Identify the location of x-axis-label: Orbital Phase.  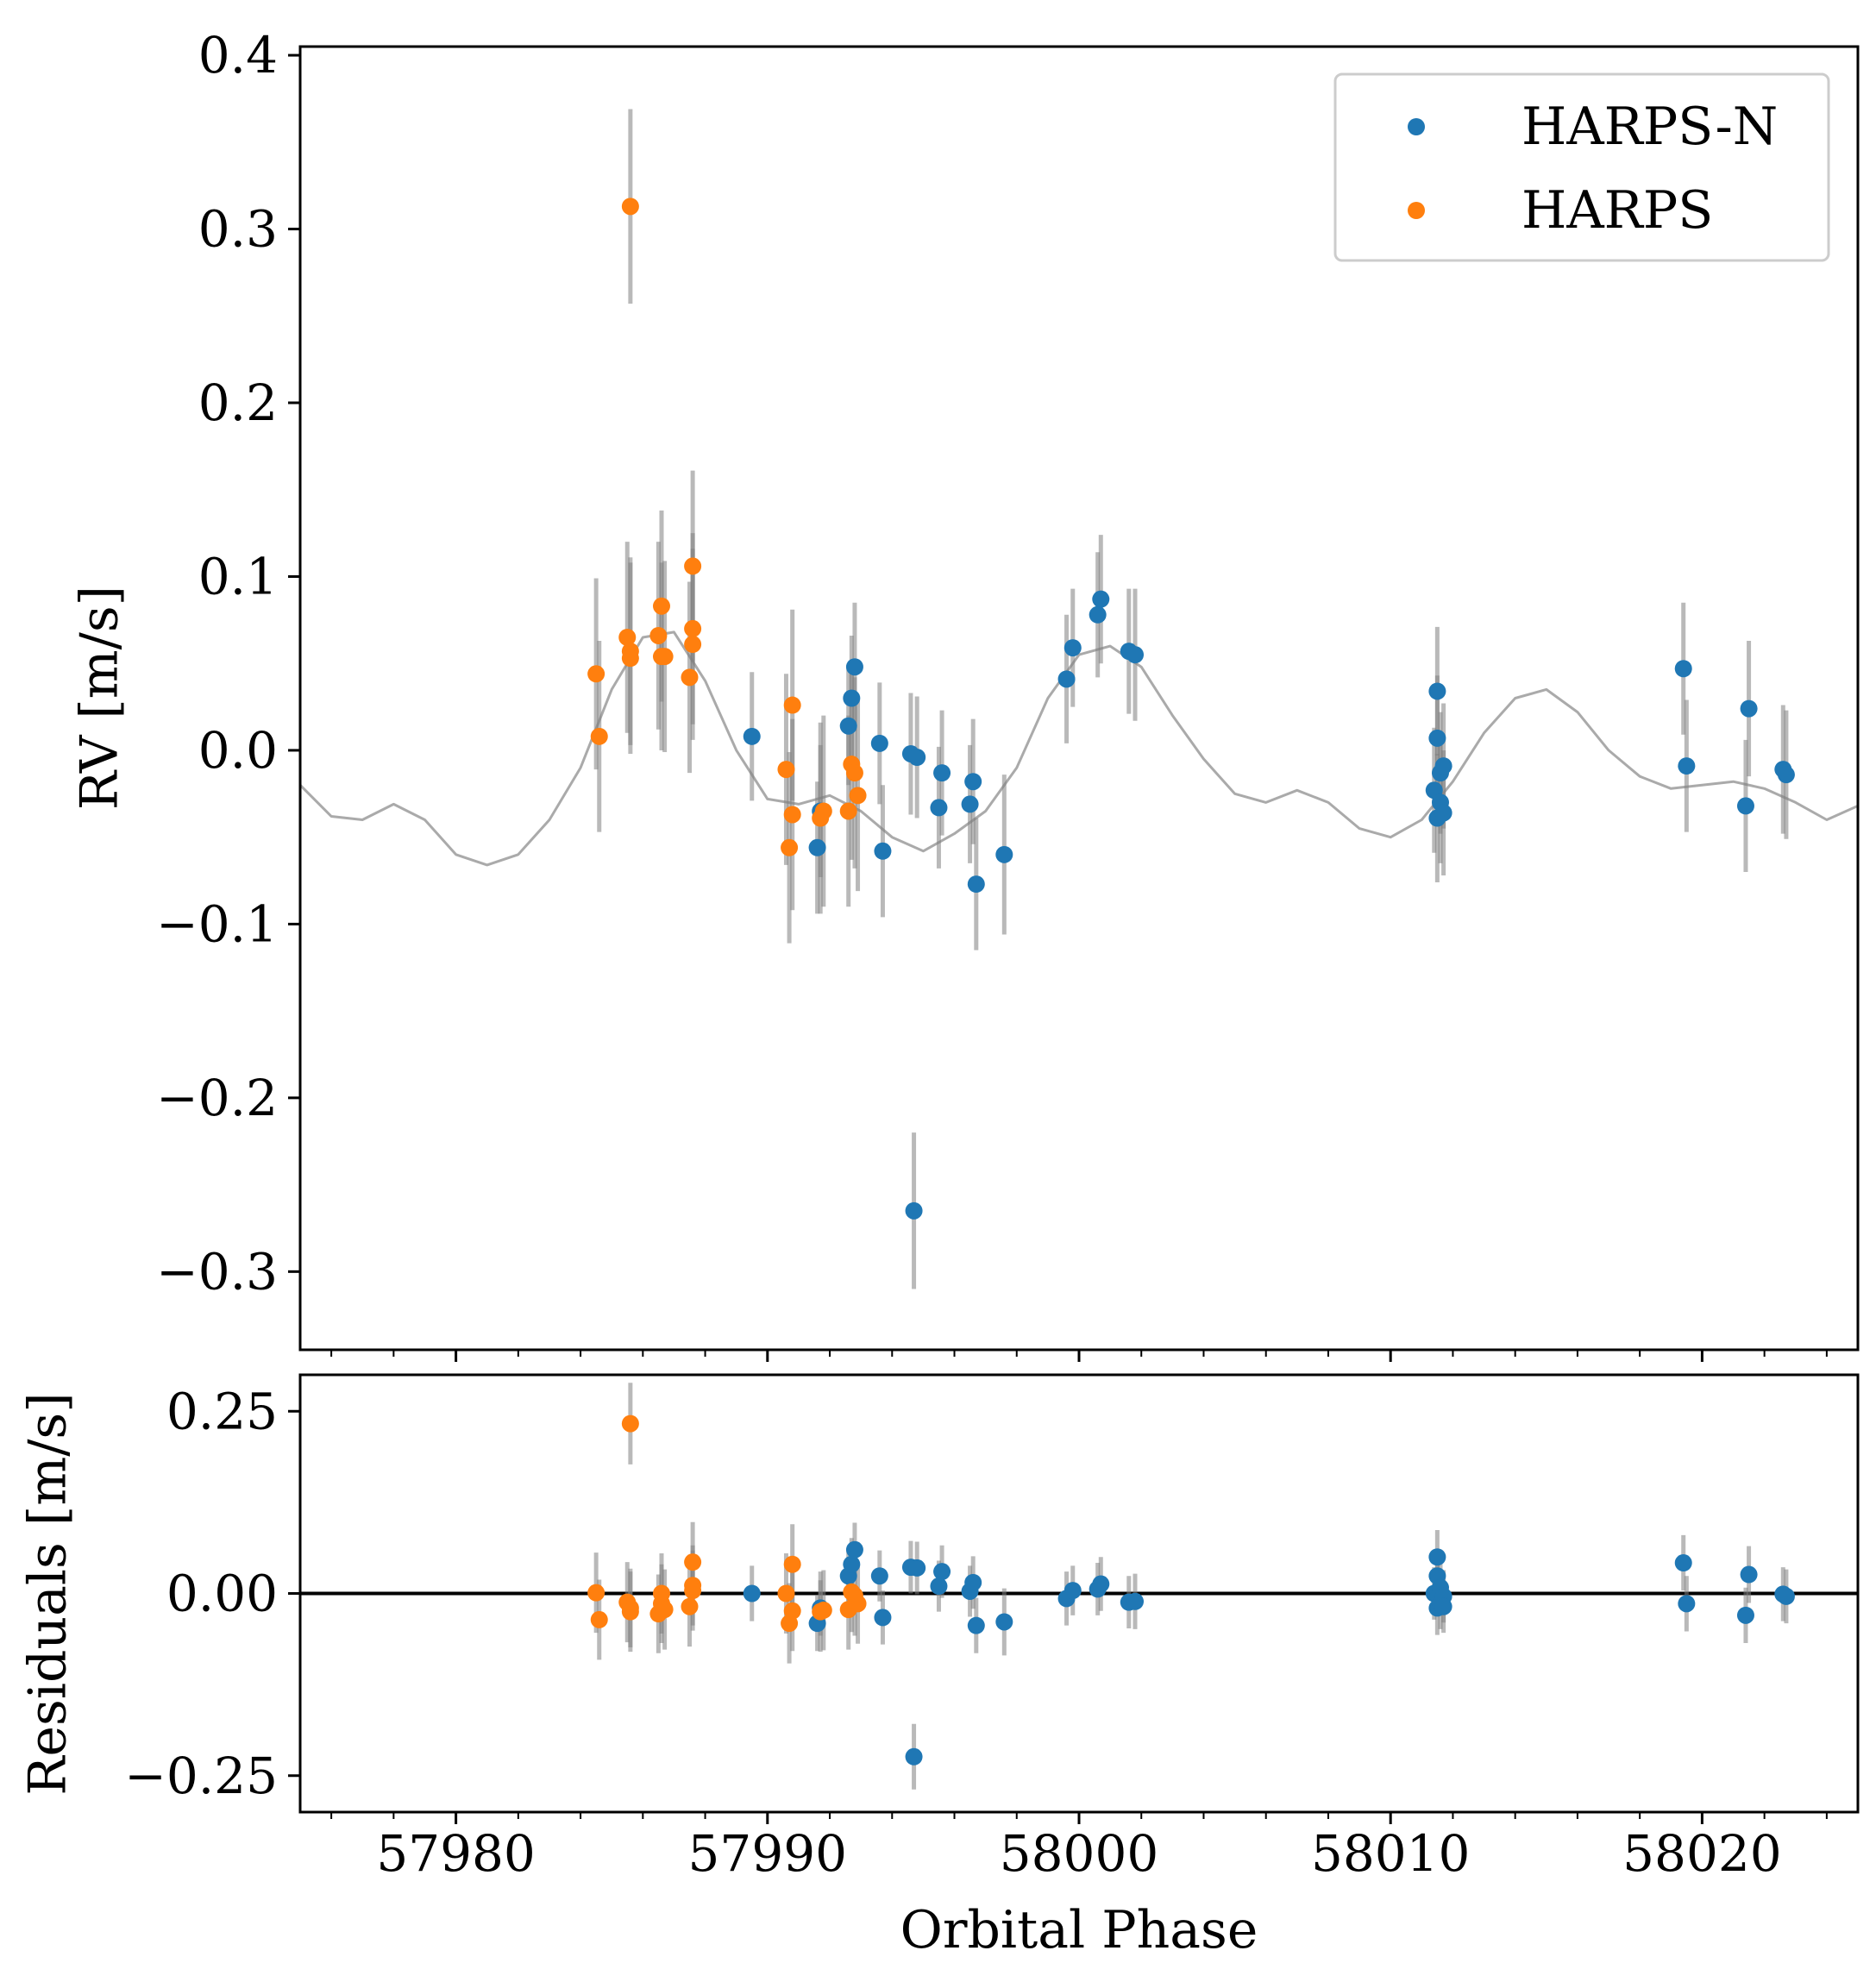
(1079, 1930).